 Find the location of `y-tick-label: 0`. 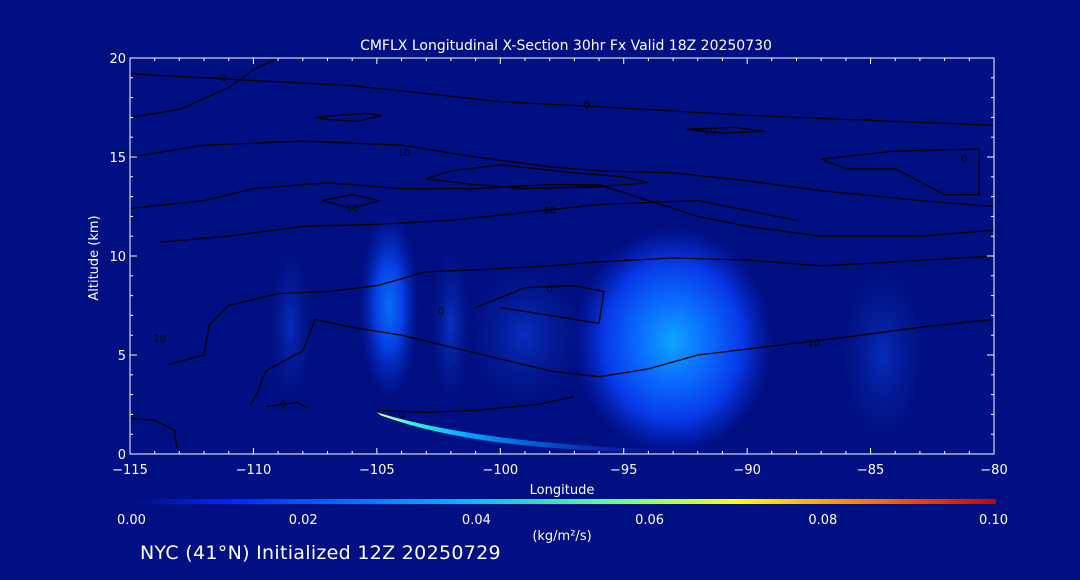

y-tick-label: 0 is located at coordinates (122, 455).